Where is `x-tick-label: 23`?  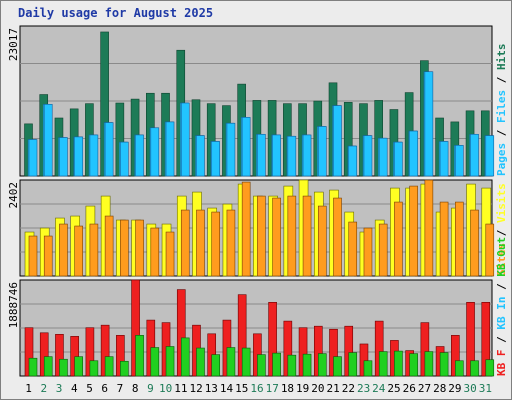 x-tick-label: 23 is located at coordinates (363, 388).